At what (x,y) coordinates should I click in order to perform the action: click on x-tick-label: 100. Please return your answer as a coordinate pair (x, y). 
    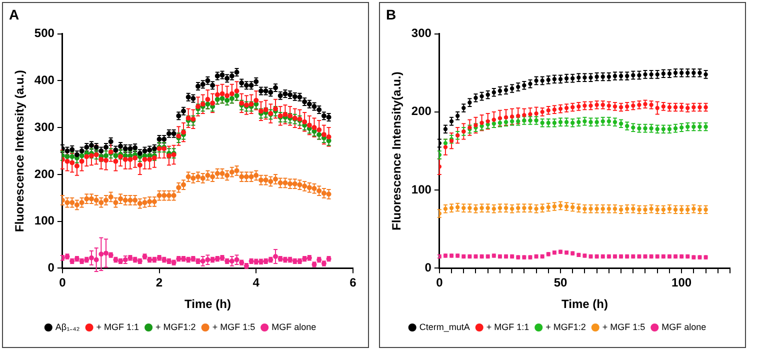
    Looking at the image, I should click on (682, 283).